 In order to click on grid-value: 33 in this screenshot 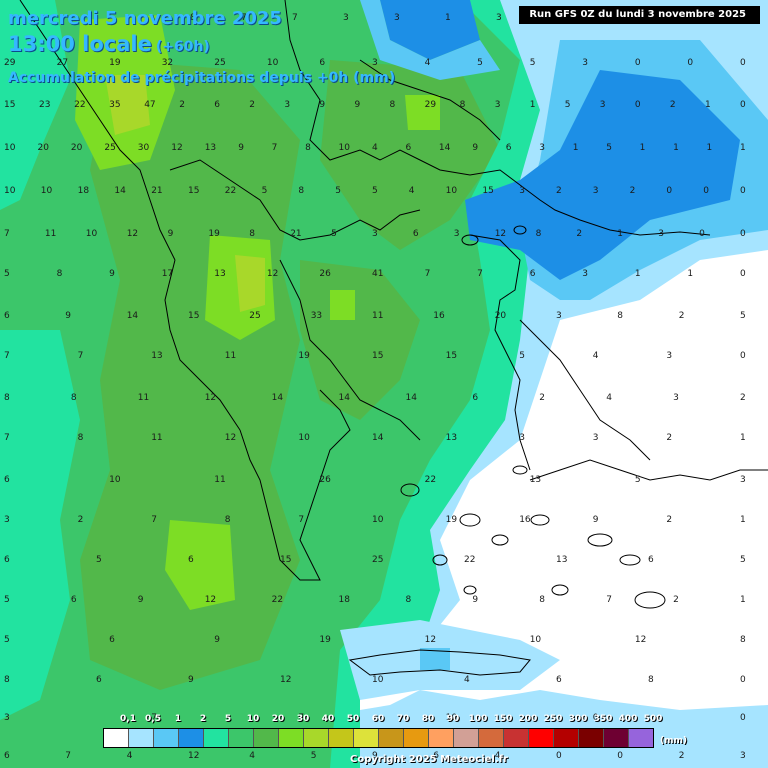, I will do `click(316, 316)`.